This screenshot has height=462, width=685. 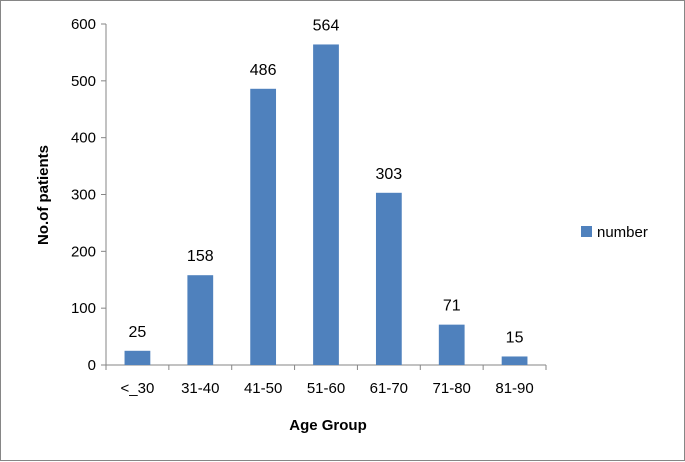 What do you see at coordinates (200, 388) in the screenshot?
I see `x-tick-label: 31-40` at bounding box center [200, 388].